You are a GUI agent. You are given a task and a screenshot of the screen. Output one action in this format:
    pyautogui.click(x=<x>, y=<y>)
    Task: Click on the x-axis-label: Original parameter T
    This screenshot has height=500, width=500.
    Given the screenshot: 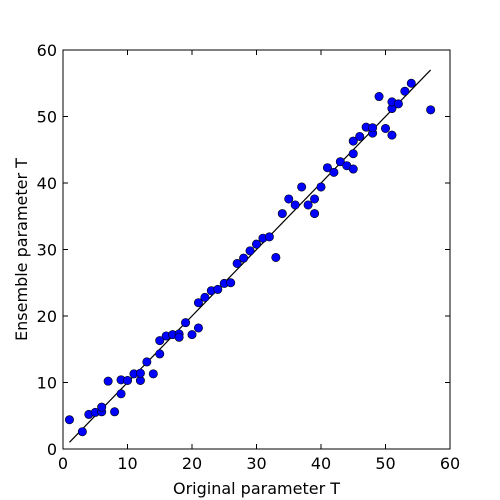 What is the action you would take?
    pyautogui.click(x=256, y=488)
    